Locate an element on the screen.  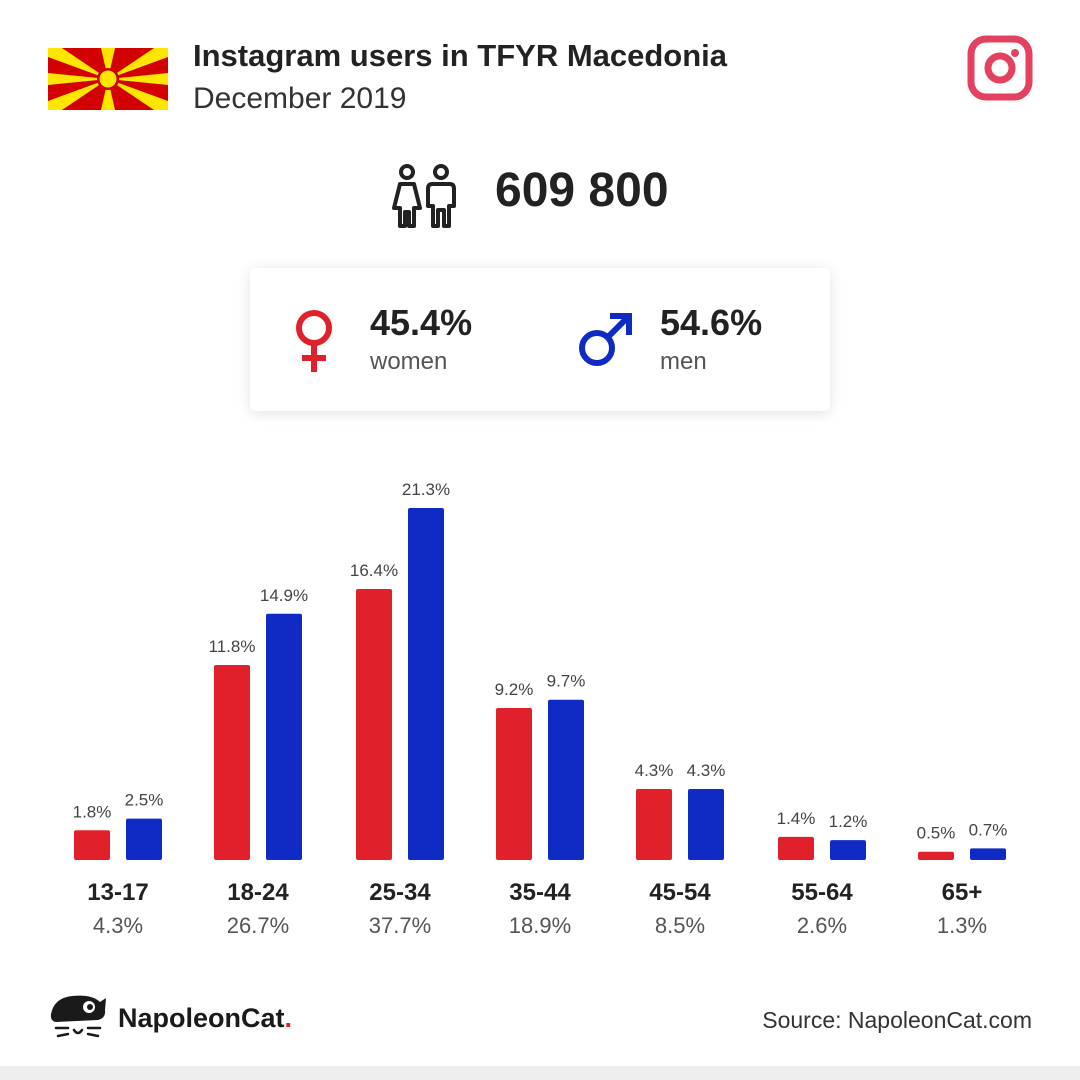
category-total-25-34: 37.7% is located at coordinates (400, 925).